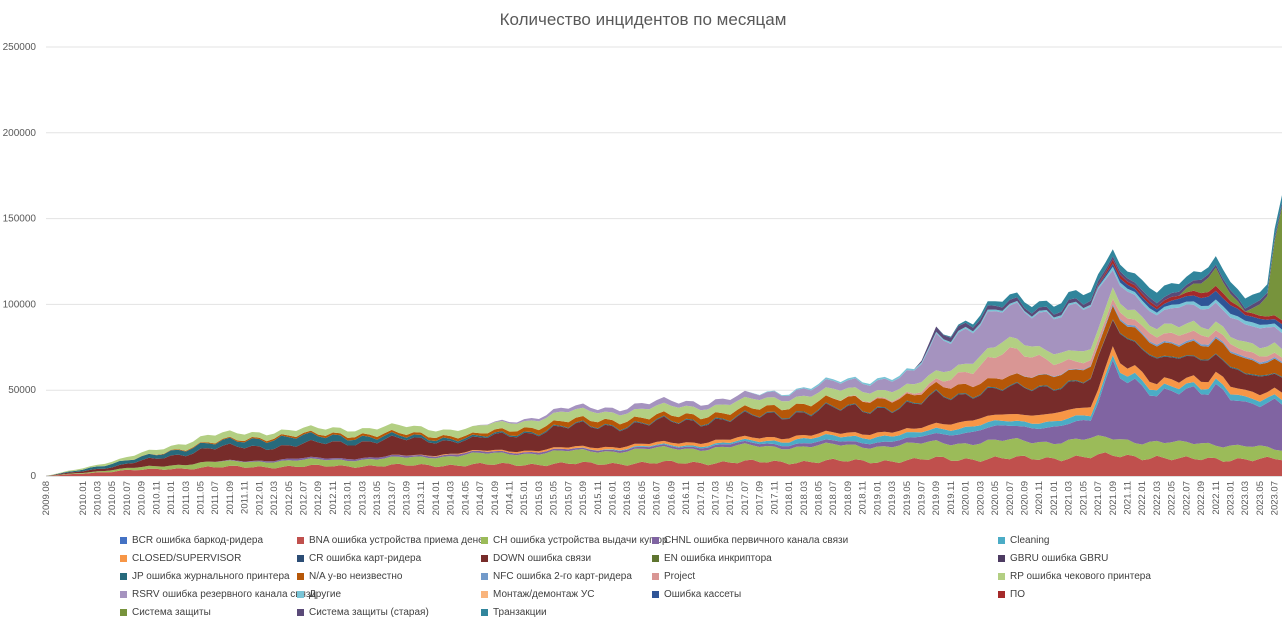  I want to click on x-tick-label: 2013.11, so click(421, 498).